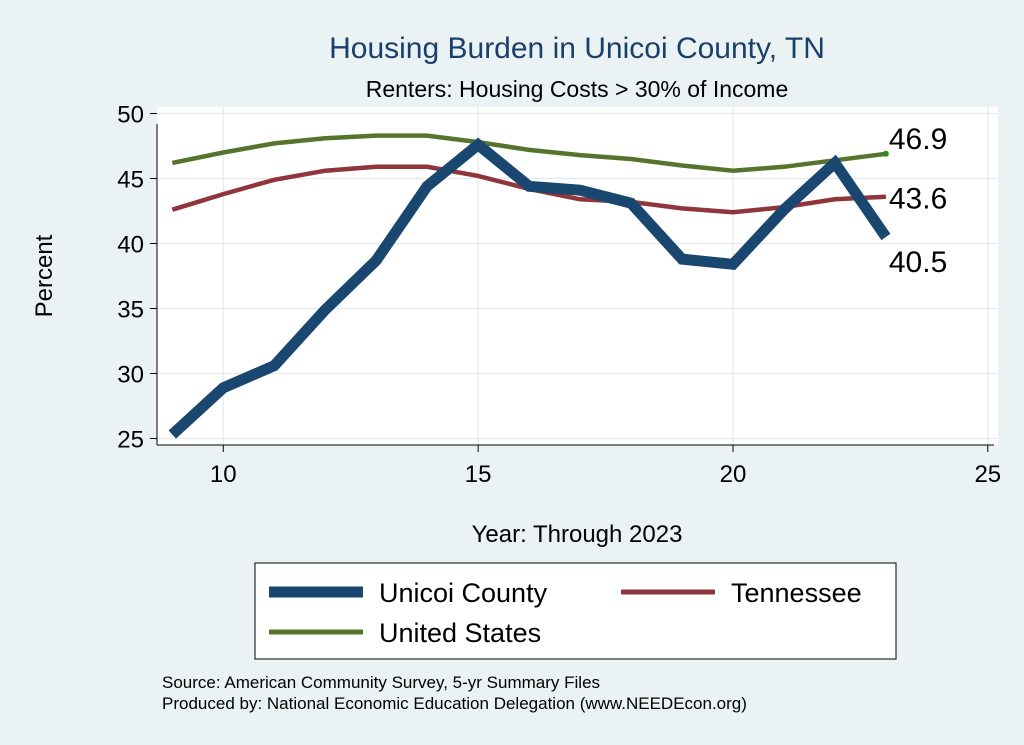 The width and height of the screenshot is (1024, 745). I want to click on y-tick-label: 50, so click(130, 115).